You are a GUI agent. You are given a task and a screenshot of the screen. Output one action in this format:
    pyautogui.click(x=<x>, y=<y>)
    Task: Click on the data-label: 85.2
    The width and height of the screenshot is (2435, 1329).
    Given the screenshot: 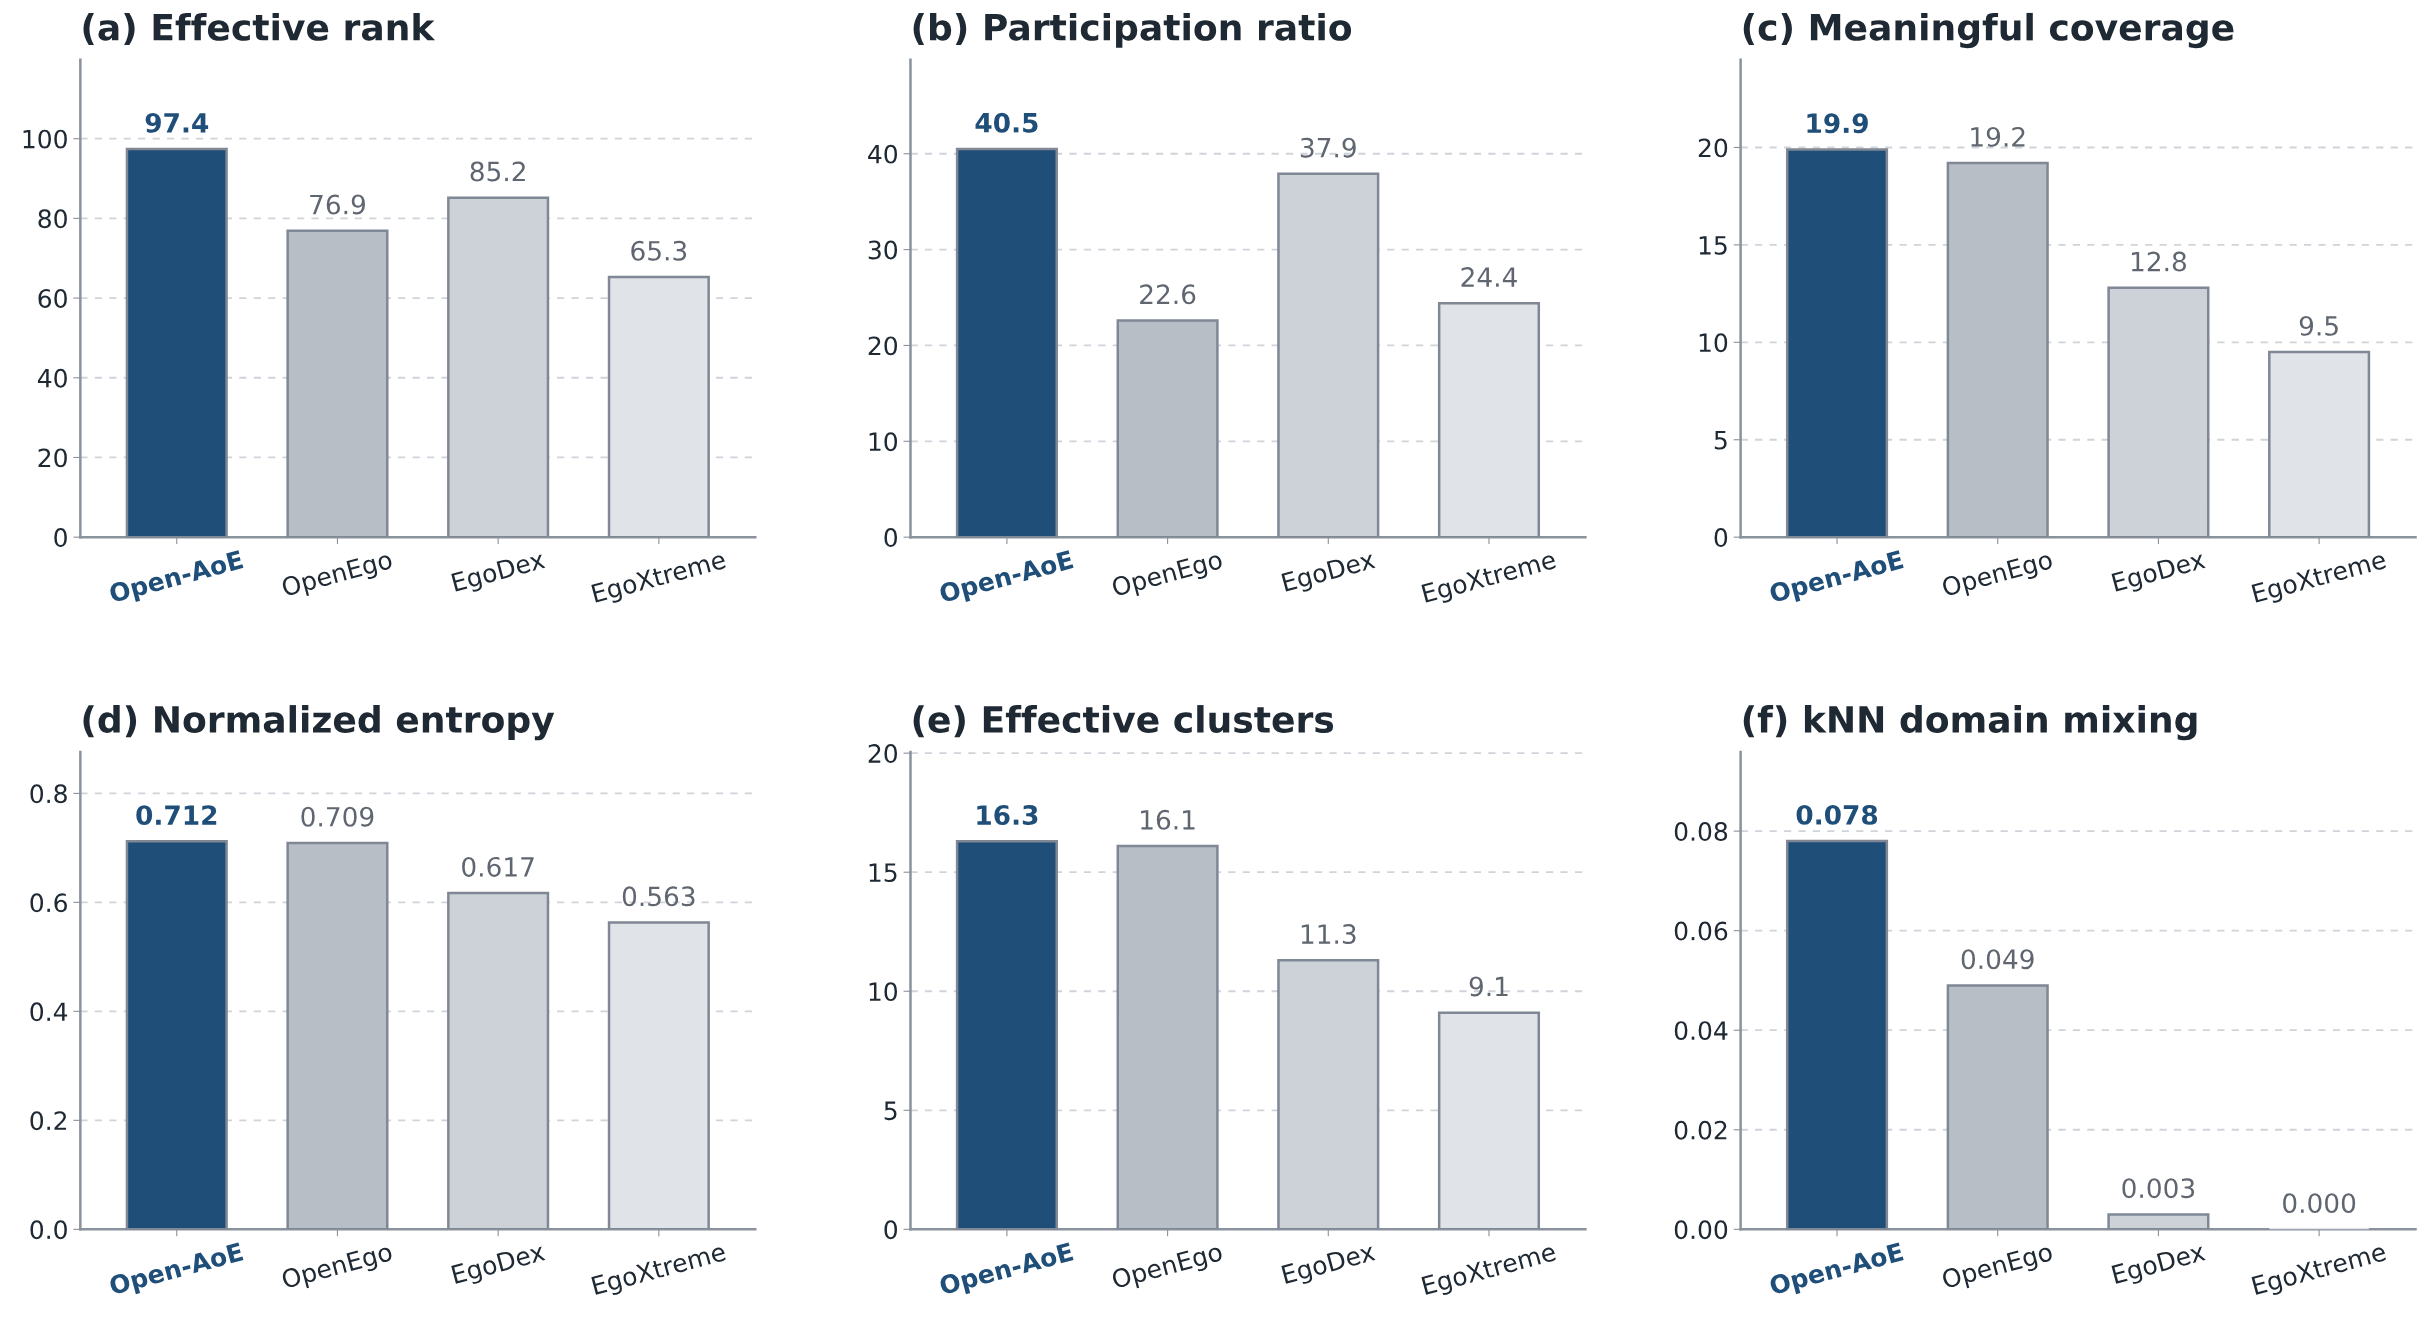 What is the action you would take?
    pyautogui.click(x=497, y=171)
    